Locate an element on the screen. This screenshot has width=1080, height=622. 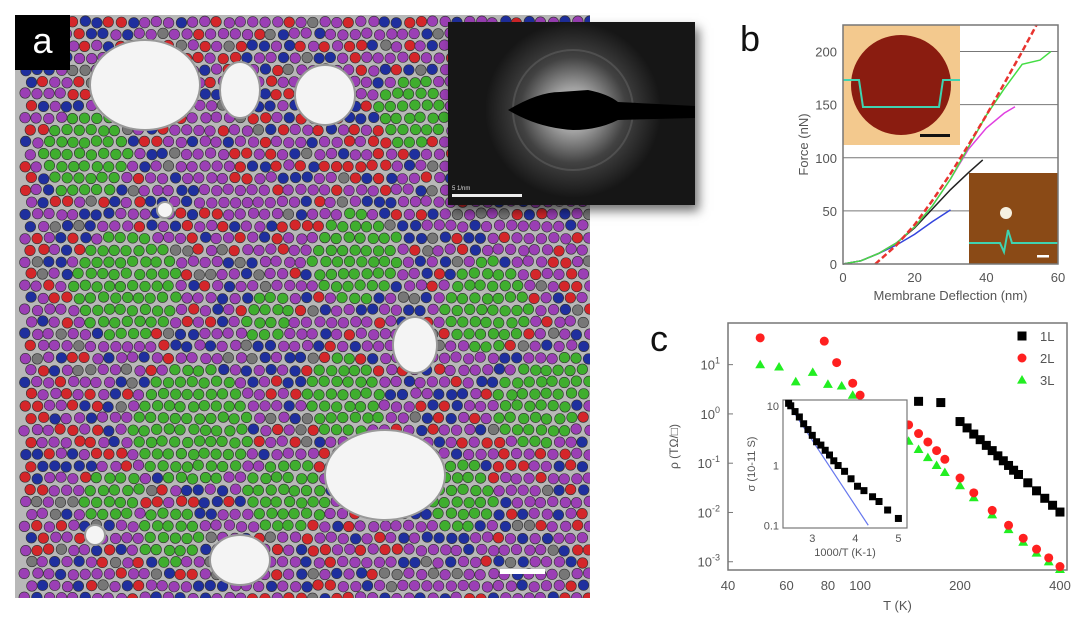
x-tick-label: 400 is located at coordinates (1060, 585).